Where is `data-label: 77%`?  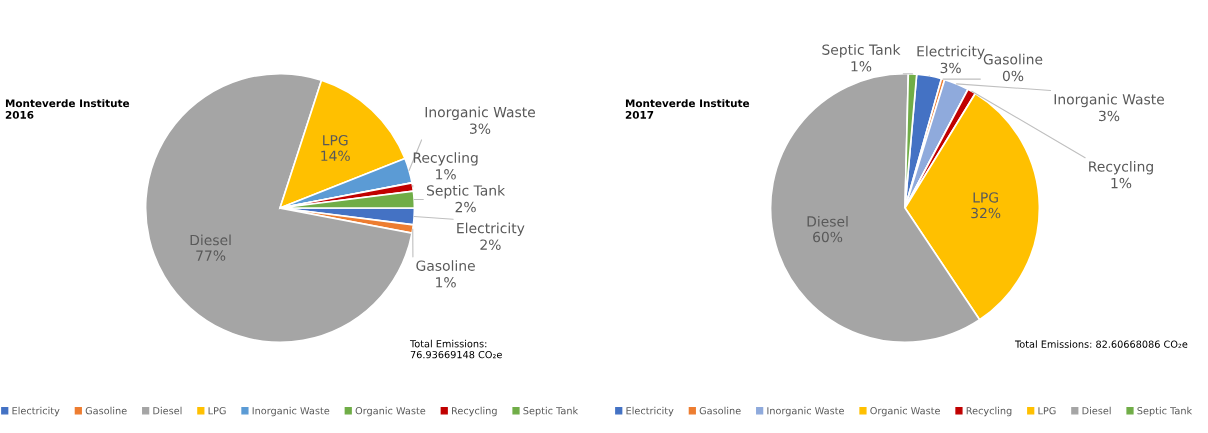 data-label: 77% is located at coordinates (211, 255).